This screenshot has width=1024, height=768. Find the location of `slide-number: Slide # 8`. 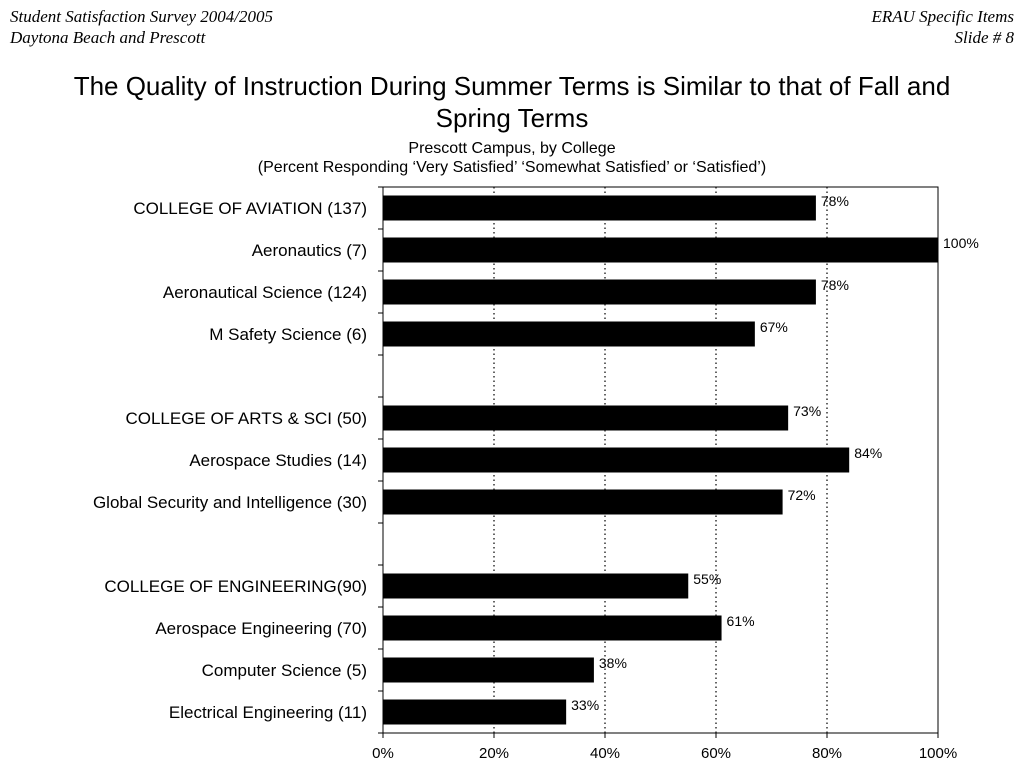

slide-number: Slide # 8 is located at coordinates (984, 37).